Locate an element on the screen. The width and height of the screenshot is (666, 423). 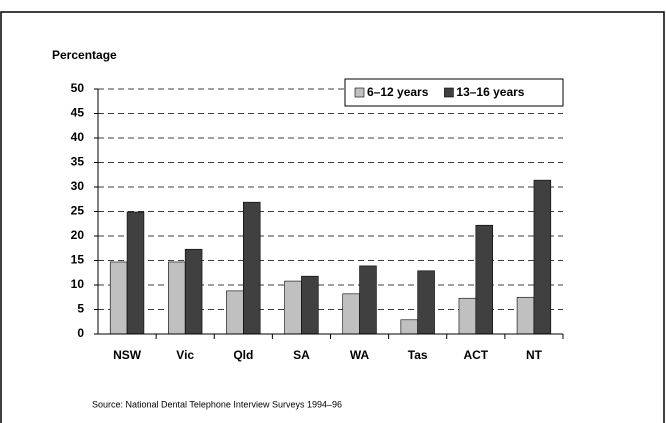
x-tick-label: WA is located at coordinates (360, 355).